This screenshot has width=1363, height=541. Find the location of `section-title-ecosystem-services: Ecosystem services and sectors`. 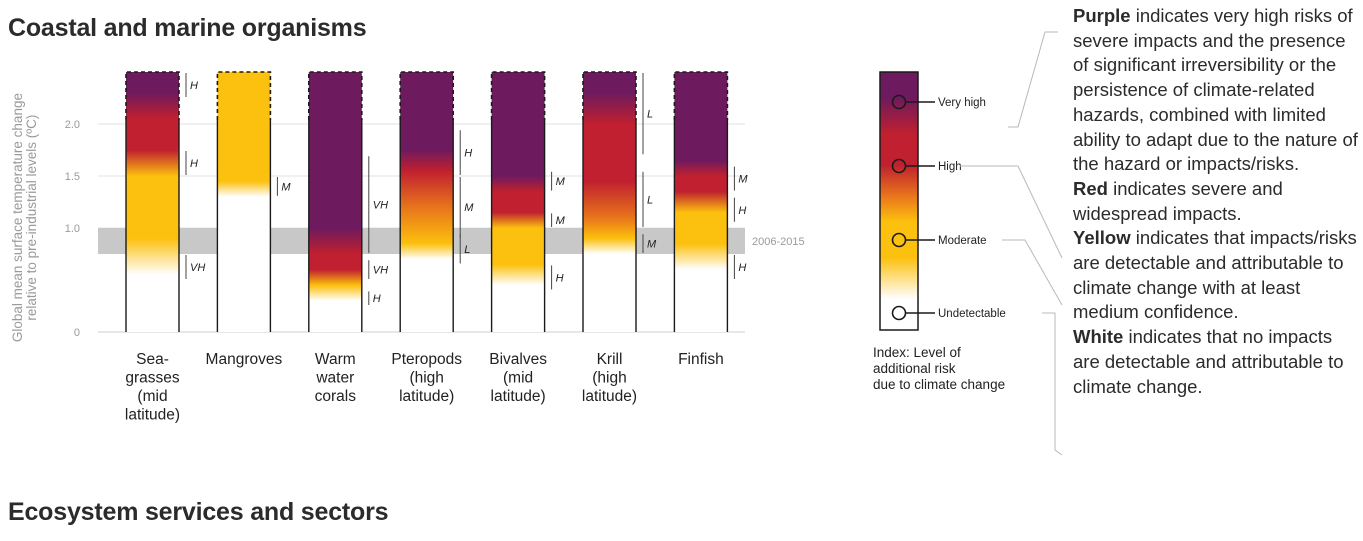

section-title-ecosystem-services: Ecosystem services and sectors is located at coordinates (198, 512).